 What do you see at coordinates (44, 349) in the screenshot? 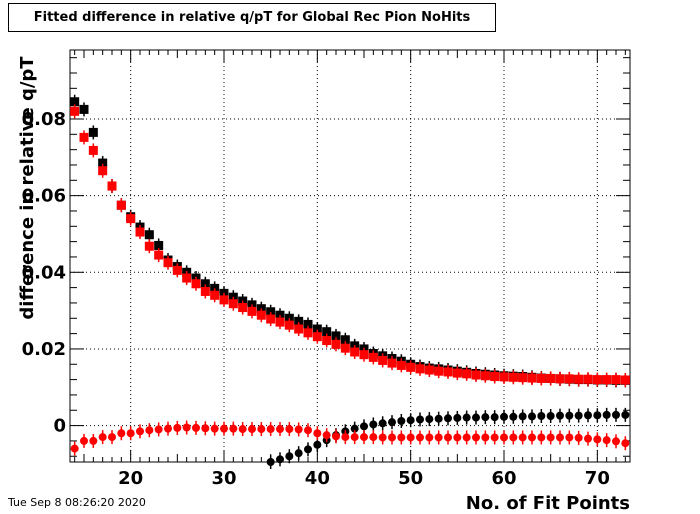
I see `y-tick-label: 0.02` at bounding box center [44, 349].